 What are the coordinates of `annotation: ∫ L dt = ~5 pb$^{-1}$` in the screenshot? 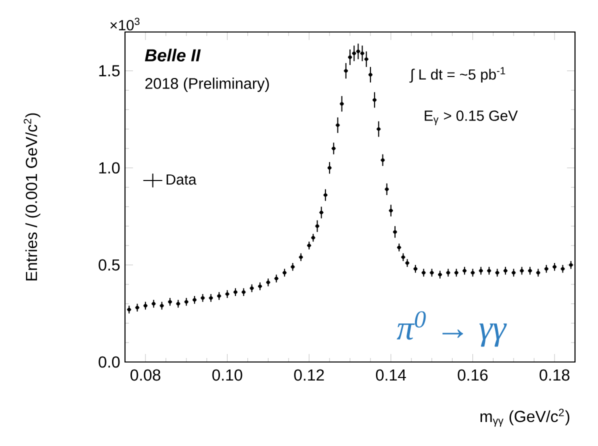 It's located at (457, 75).